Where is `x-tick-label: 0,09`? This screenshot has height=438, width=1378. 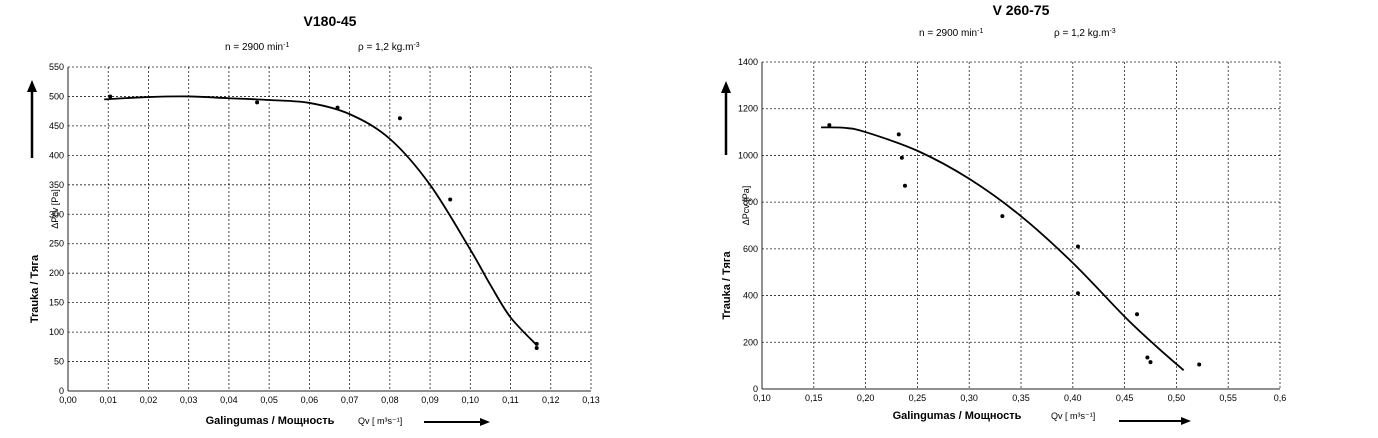
x-tick-label: 0,09 is located at coordinates (430, 400).